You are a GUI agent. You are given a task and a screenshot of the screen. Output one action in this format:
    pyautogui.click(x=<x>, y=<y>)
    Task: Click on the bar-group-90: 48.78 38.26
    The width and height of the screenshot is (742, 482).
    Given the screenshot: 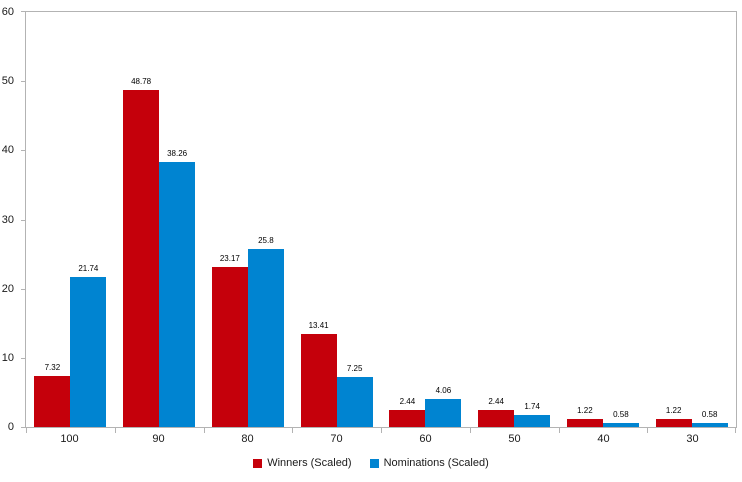 What is the action you would take?
    pyautogui.click(x=159, y=219)
    